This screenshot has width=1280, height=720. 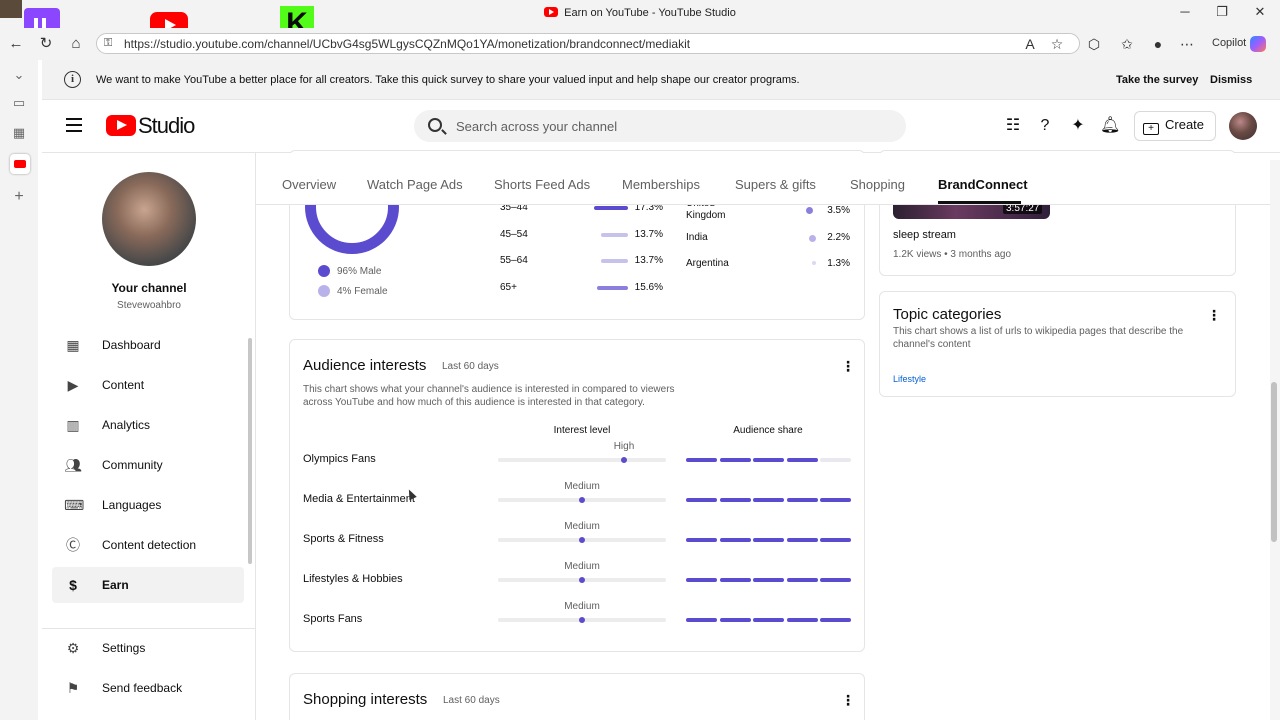 I want to click on studio-logo-text: Studio, so click(x=166, y=125).